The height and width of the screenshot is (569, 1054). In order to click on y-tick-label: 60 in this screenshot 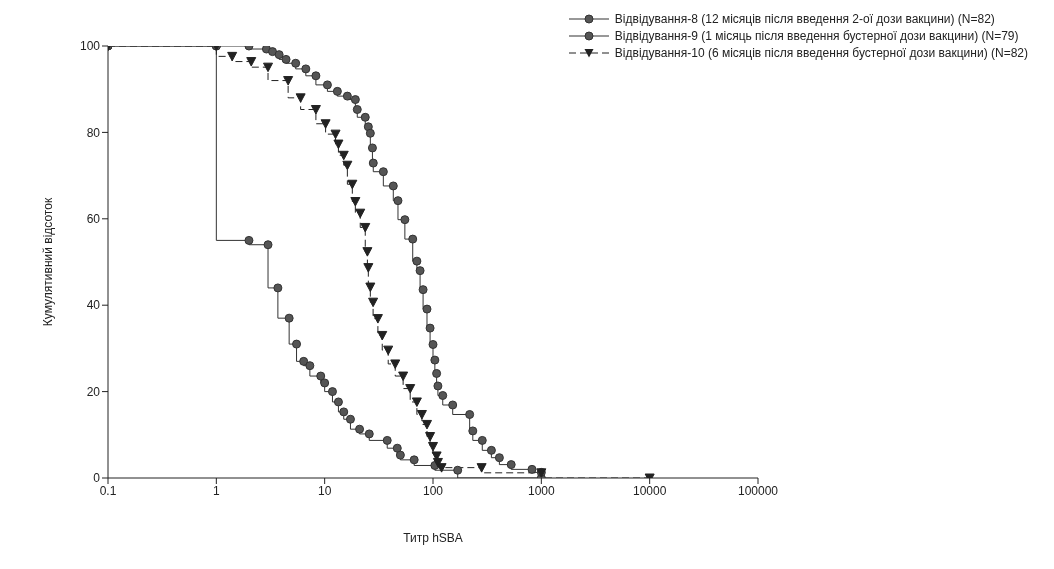, I will do `click(93, 219)`.